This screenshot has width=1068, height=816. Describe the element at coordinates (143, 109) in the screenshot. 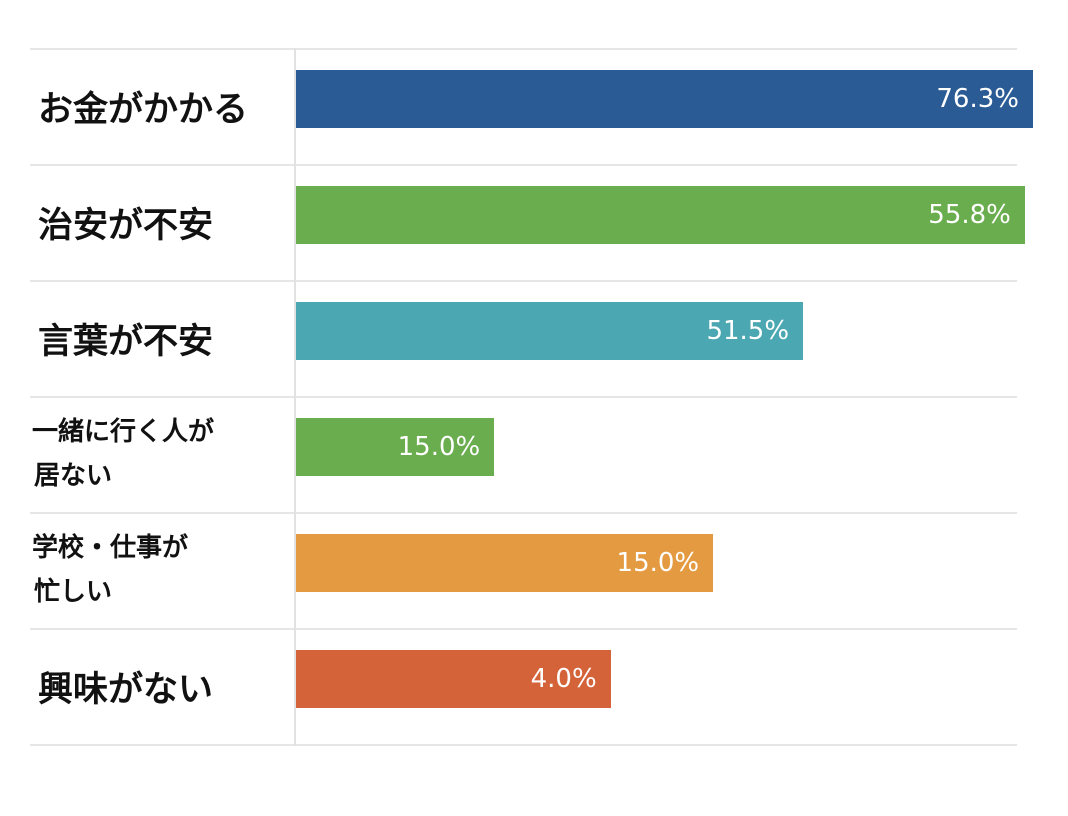

I see `category-label-line: お金がかかる` at that location.